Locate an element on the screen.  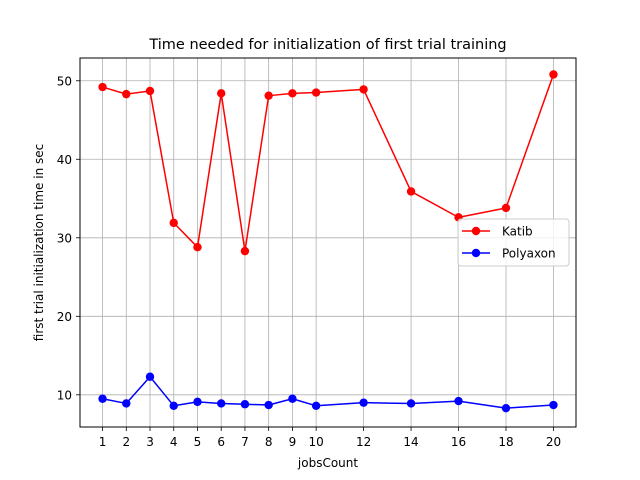
x-axis: 1 2 3 4 5 6 7 8 9 10 12 14 16 18 20 is located at coordinates (330, 438).